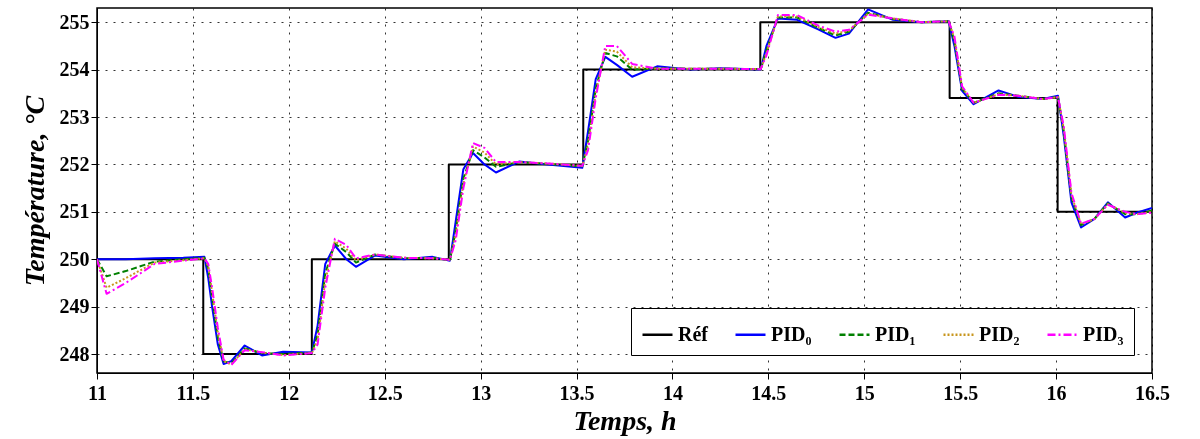 The width and height of the screenshot is (1200, 439). What do you see at coordinates (1056, 392) in the screenshot?
I see `x-tick-label: 16` at bounding box center [1056, 392].